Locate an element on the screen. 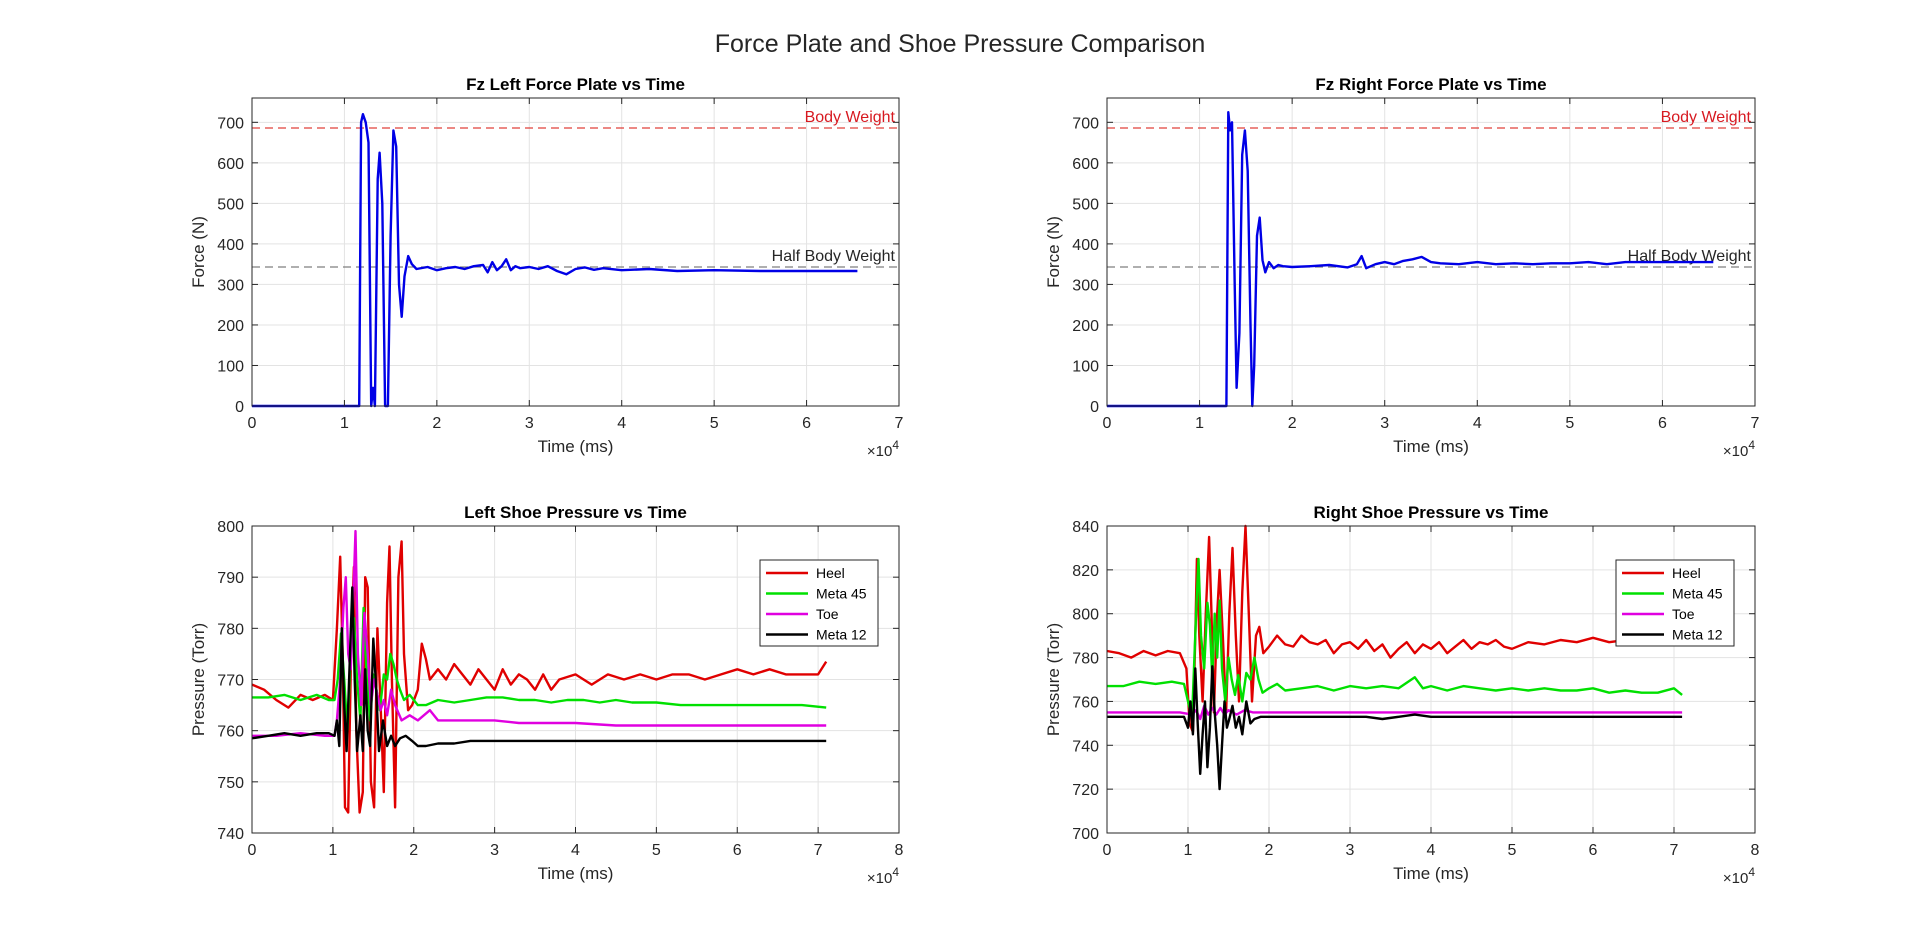 This screenshot has height=926, width=1920. chart-title: Left Shoe Pressure vs Time is located at coordinates (575, 512).